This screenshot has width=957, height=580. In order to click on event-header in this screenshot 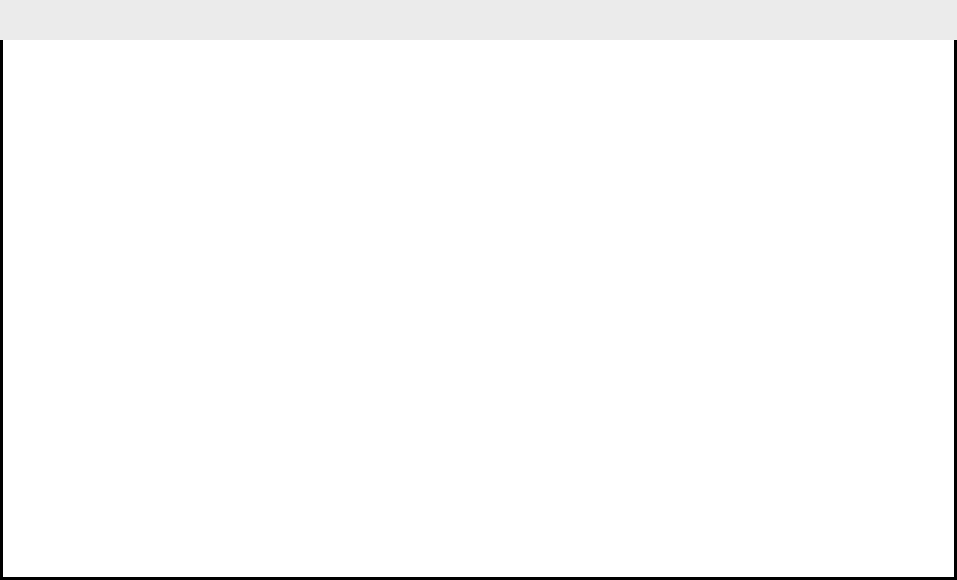, I will do `click(478, 20)`.